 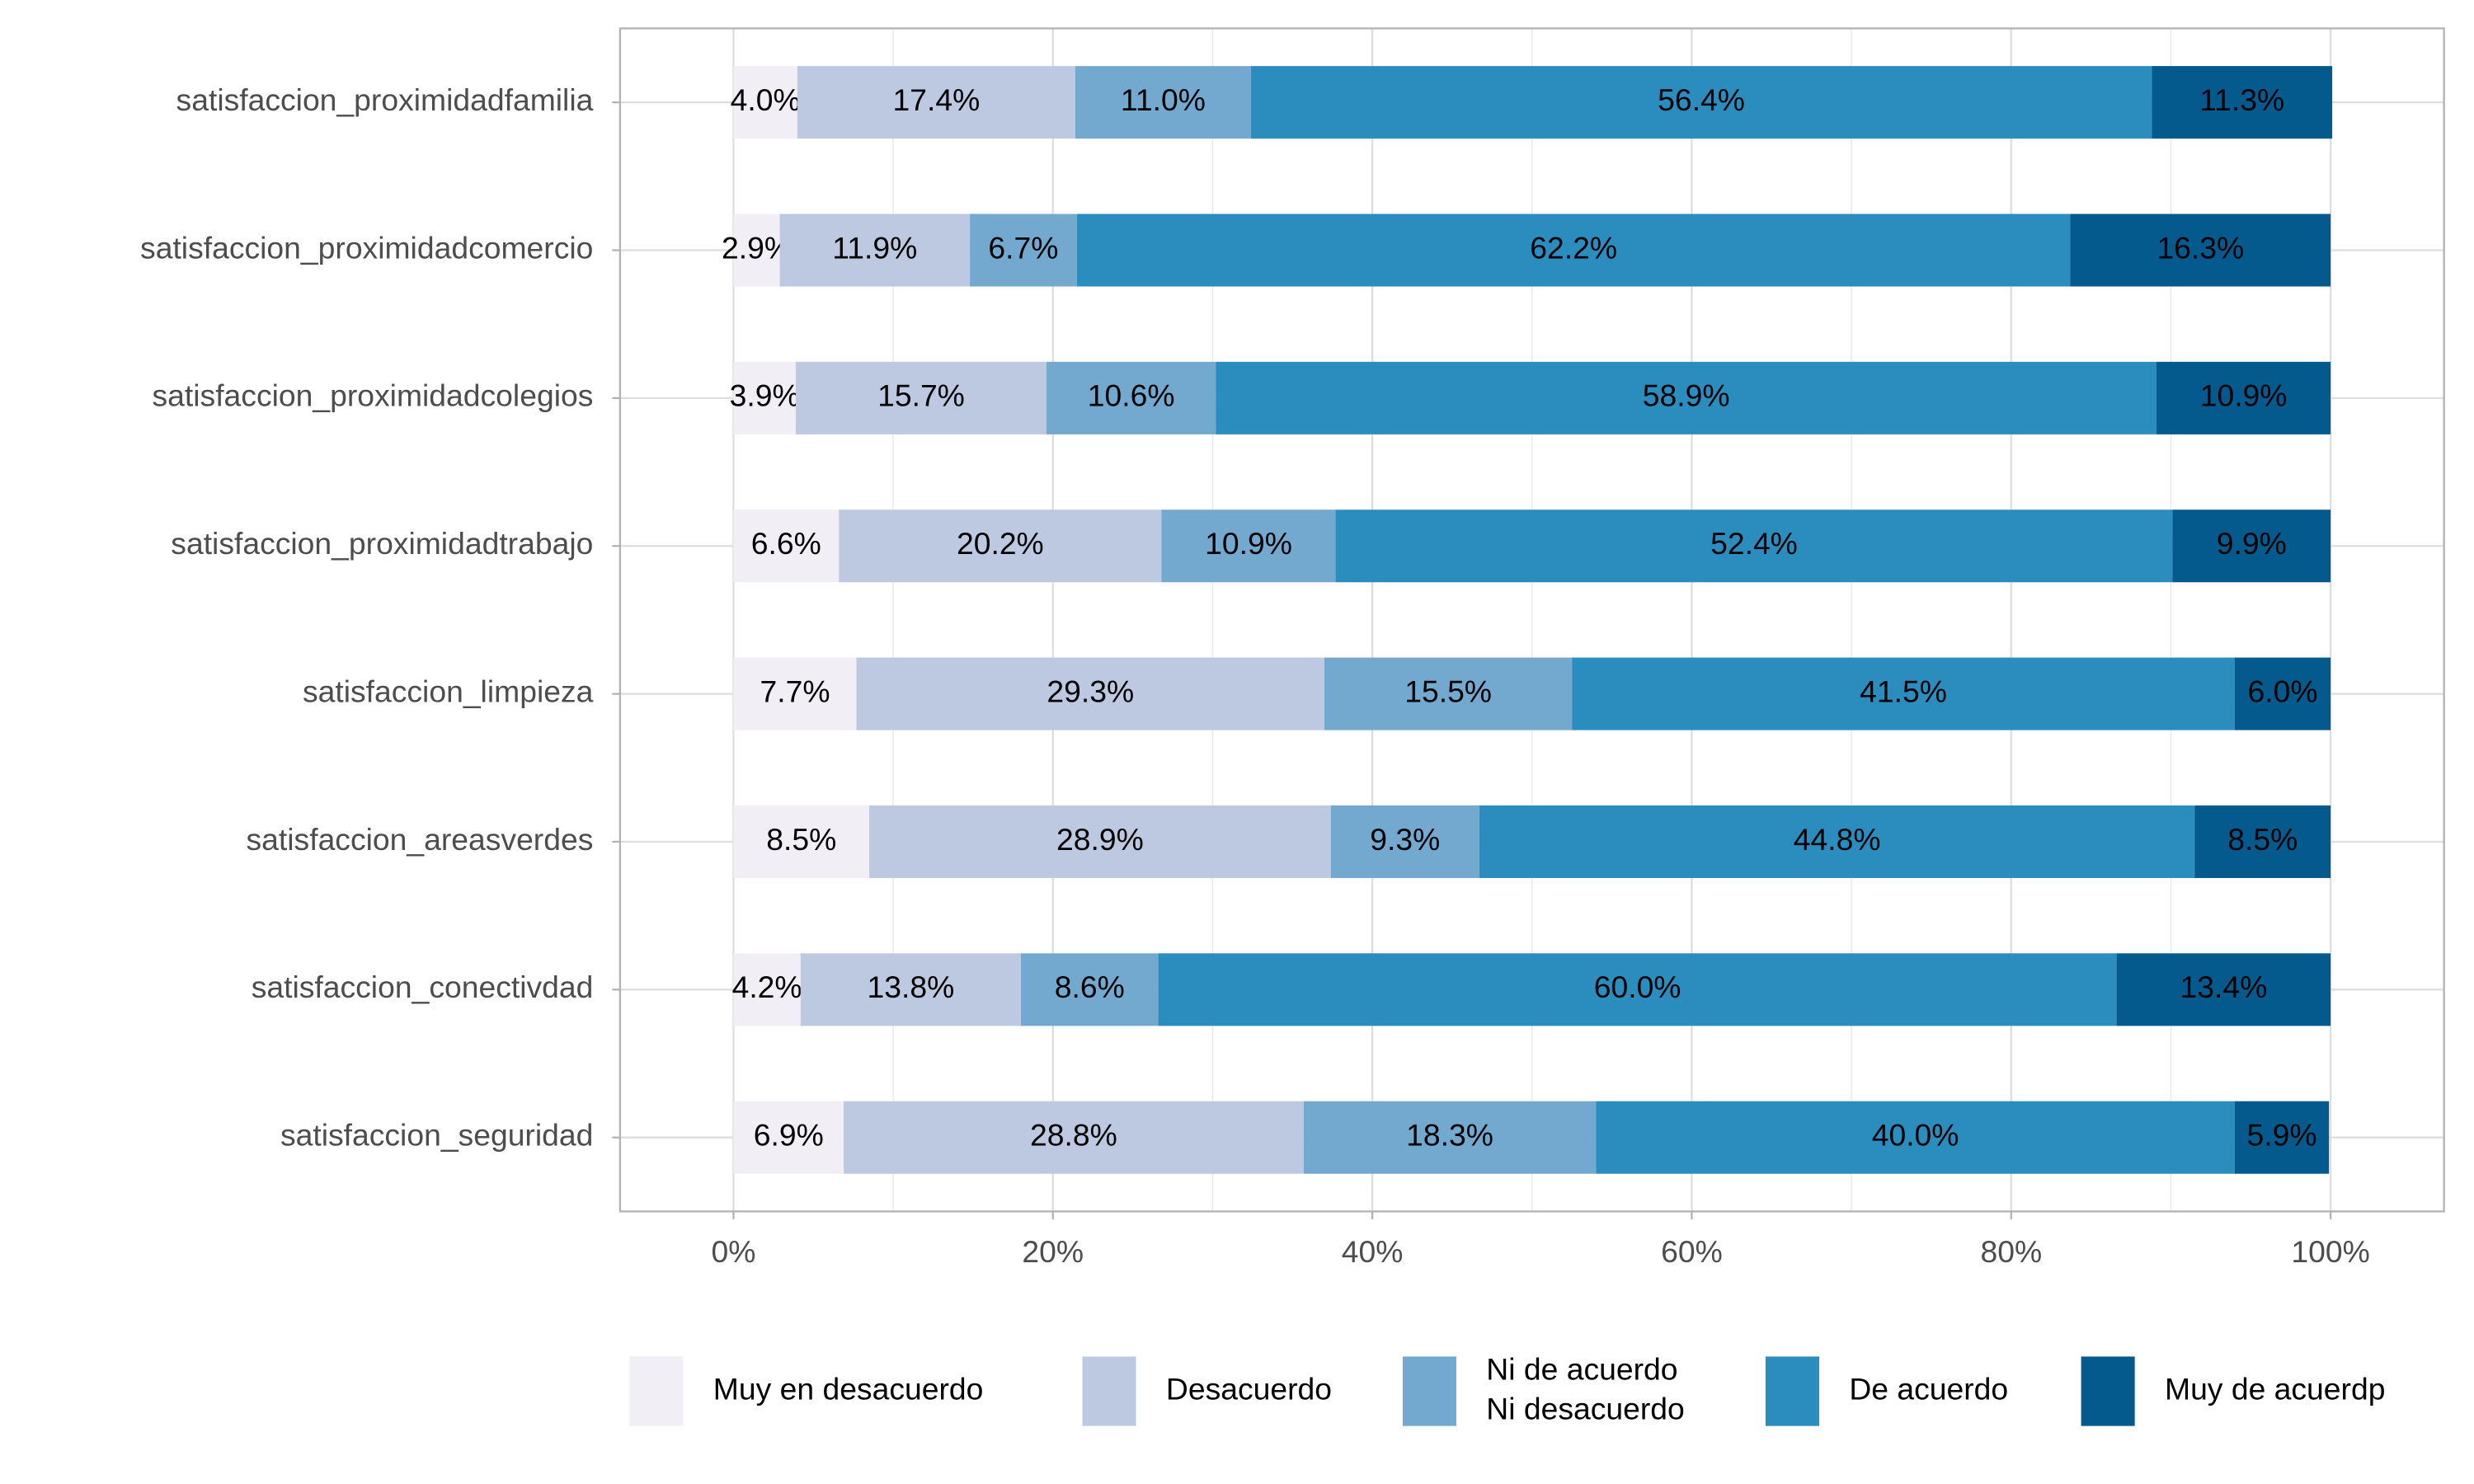 I want to click on value-label: 52.4%, so click(x=1754, y=543).